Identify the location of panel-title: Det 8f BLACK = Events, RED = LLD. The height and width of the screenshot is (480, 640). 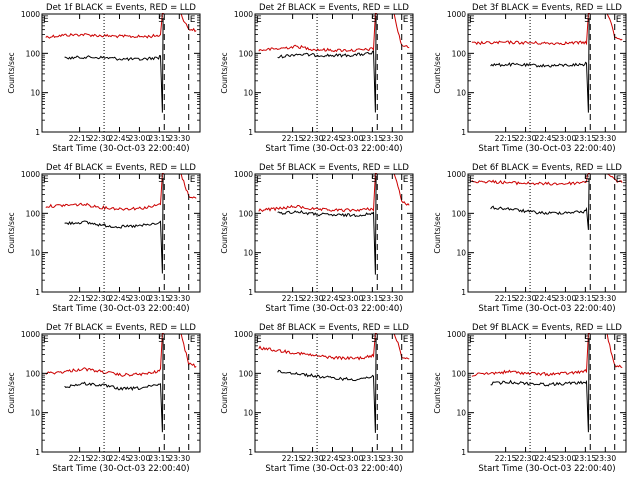
(334, 328).